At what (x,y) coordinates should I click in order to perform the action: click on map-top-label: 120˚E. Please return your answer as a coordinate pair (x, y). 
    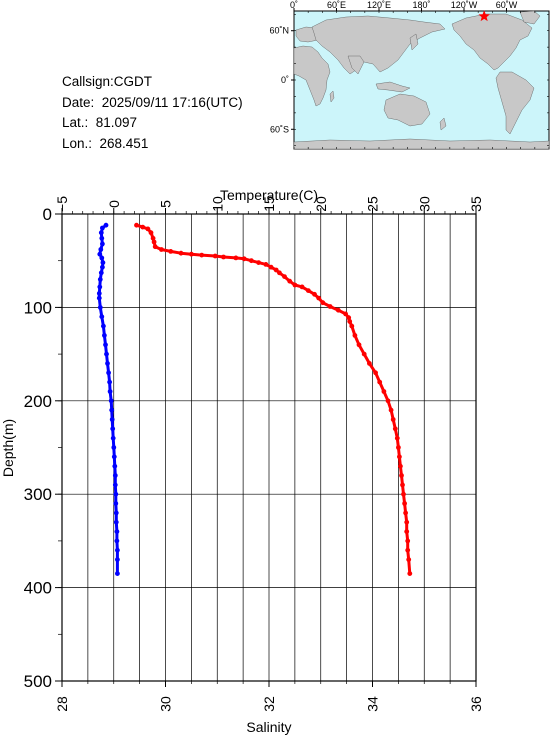
    Looking at the image, I should click on (379, 5).